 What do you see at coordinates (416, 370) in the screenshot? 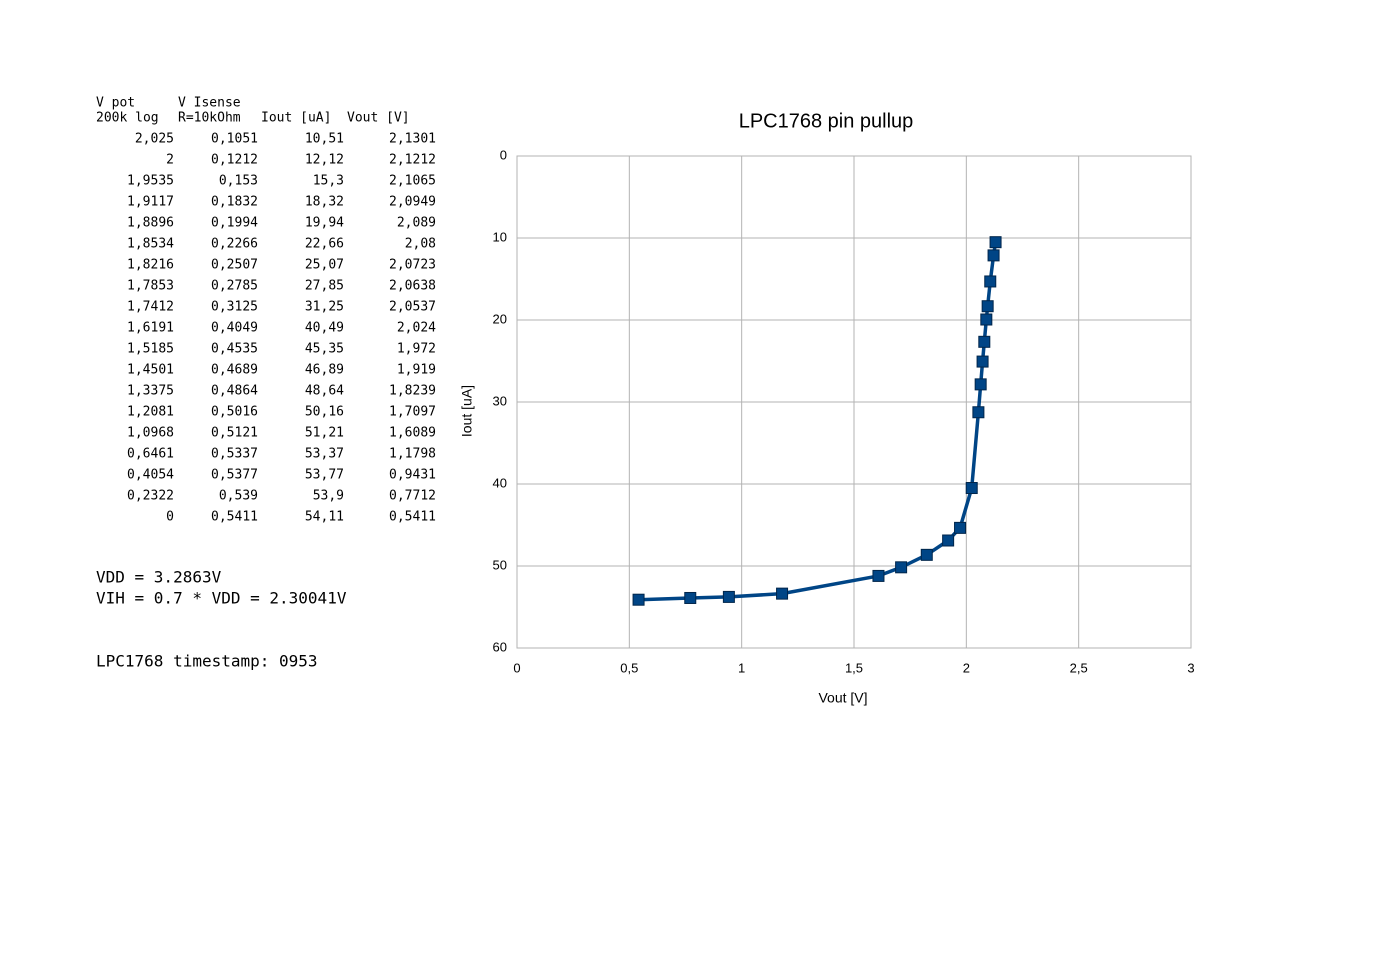
I see `table-cell: 1,919` at bounding box center [416, 370].